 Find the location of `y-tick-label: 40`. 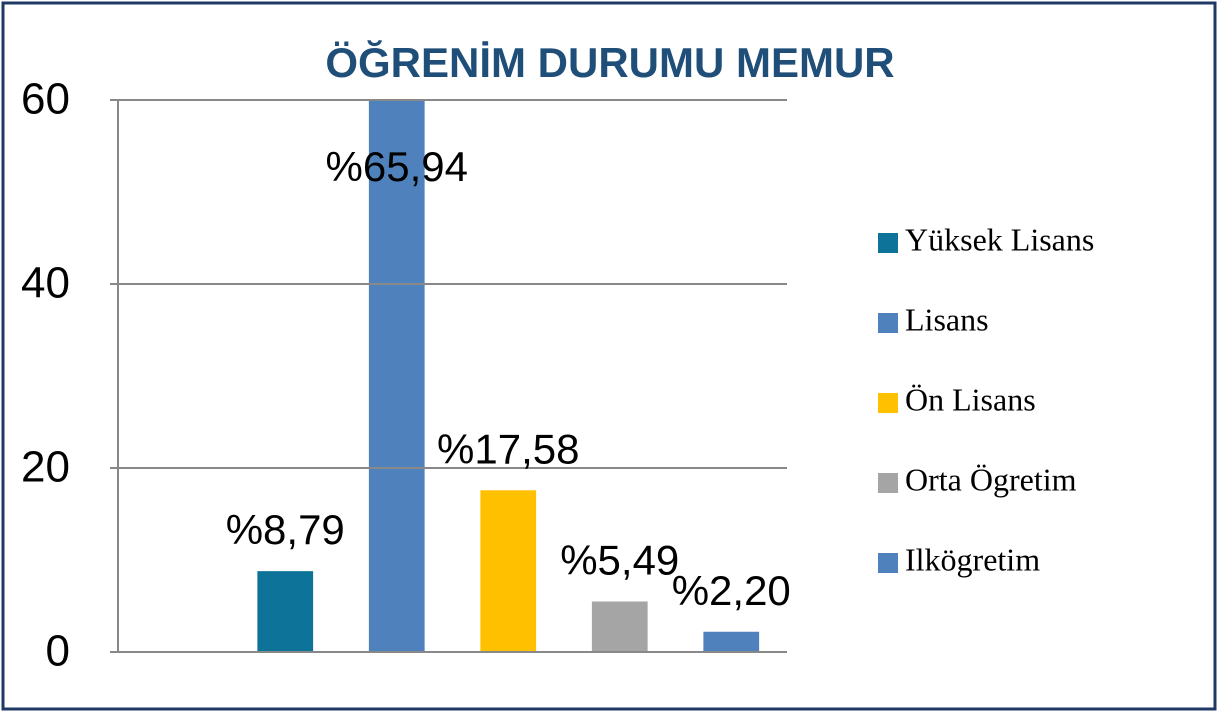

y-tick-label: 40 is located at coordinates (45, 283).